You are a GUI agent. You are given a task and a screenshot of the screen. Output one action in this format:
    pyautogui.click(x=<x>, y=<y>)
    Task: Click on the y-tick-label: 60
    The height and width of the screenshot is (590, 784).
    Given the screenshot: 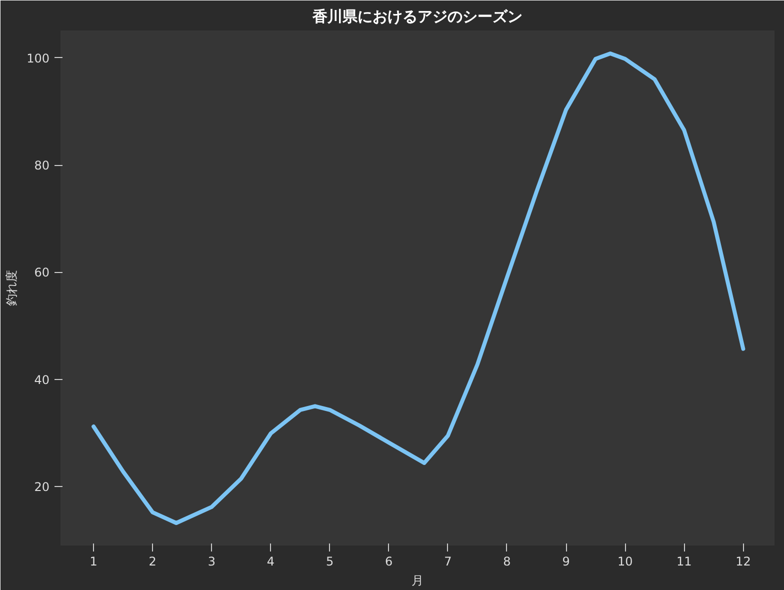 What is the action you would take?
    pyautogui.click(x=42, y=273)
    